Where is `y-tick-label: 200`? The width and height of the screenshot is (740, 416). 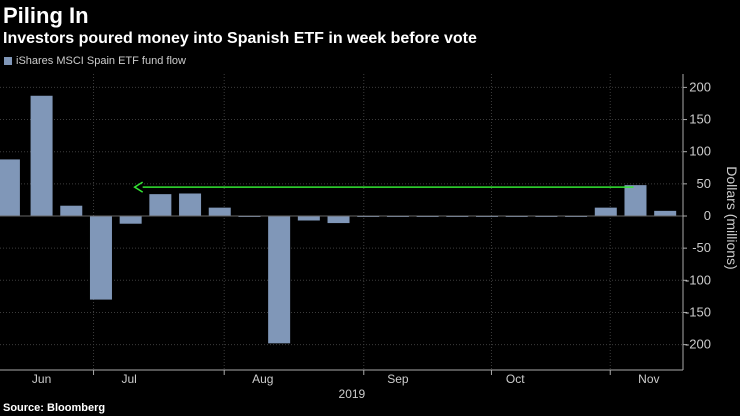 y-tick-label: 200 is located at coordinates (700, 86).